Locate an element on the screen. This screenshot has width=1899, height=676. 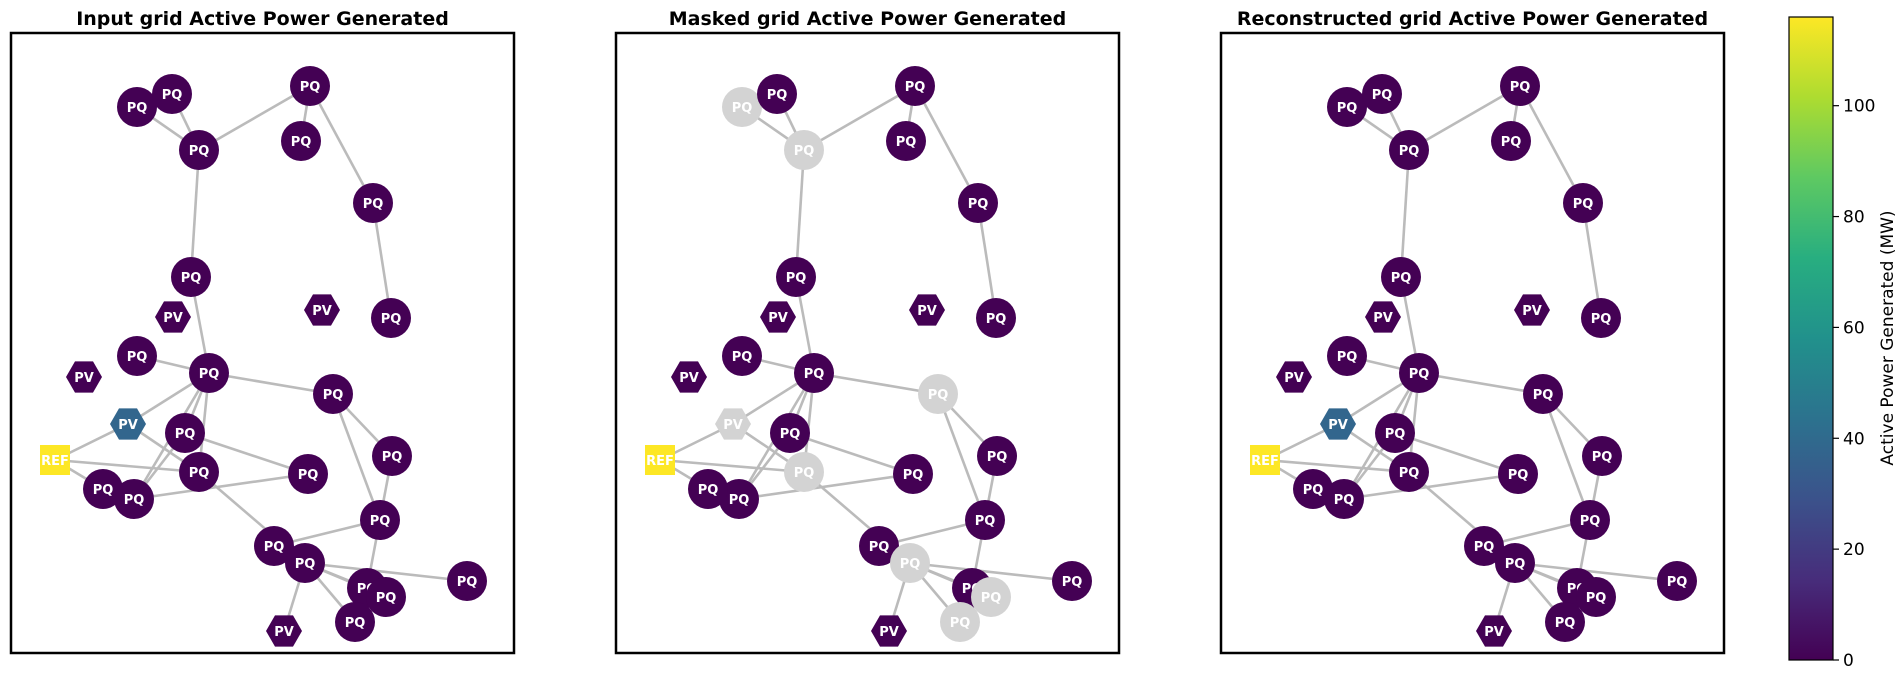
colorbar-tick-label: 80 is located at coordinates (1854, 218).